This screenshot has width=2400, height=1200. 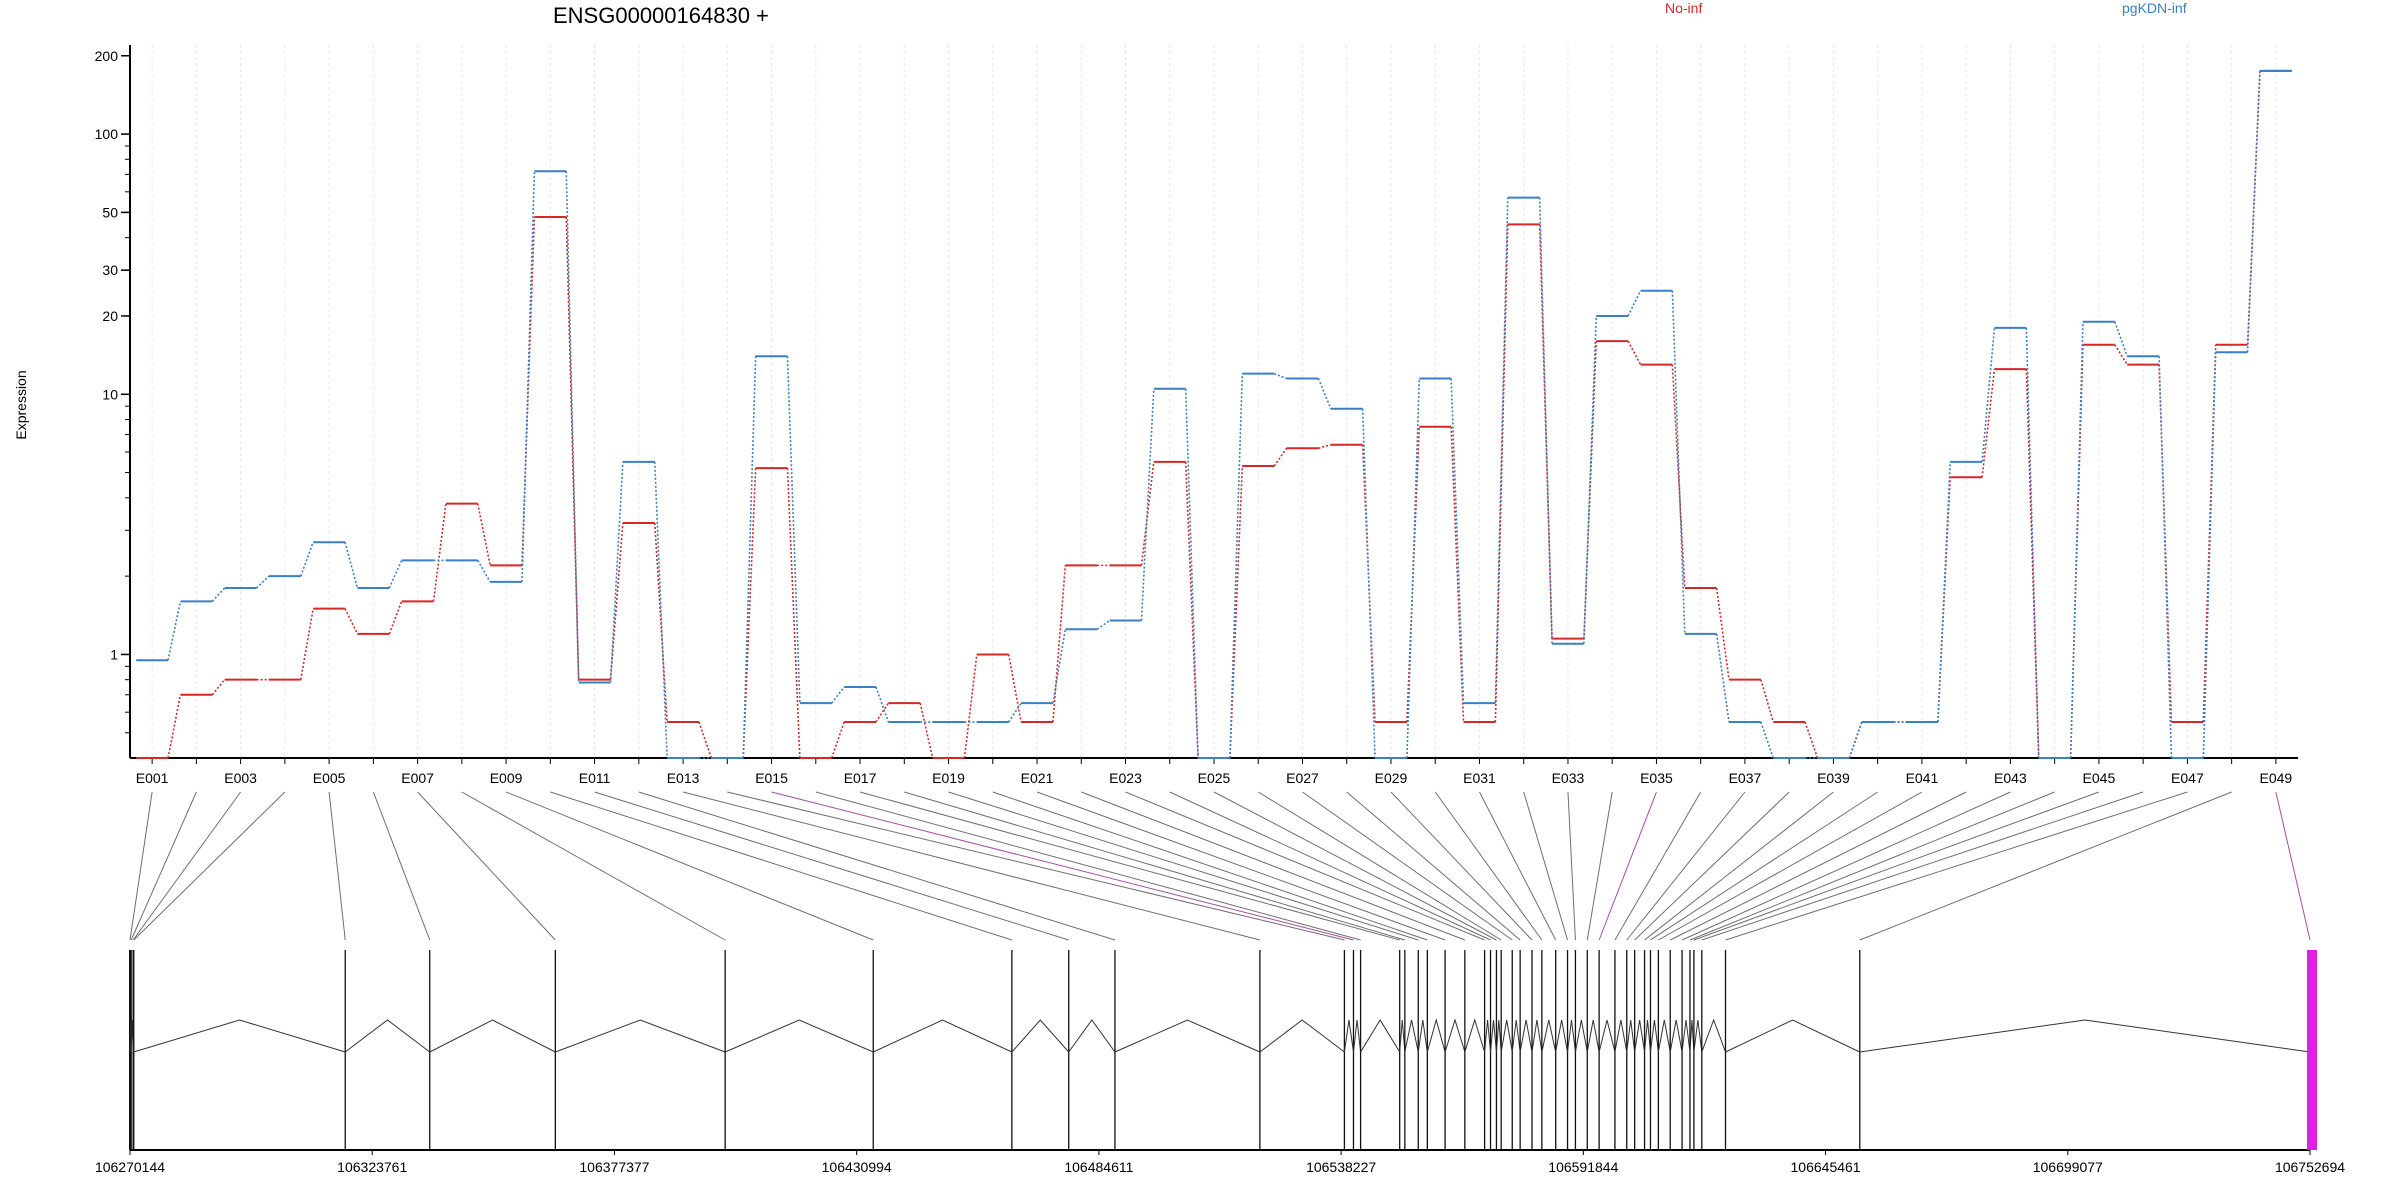 I want to click on genomic-tick-label: 106591844, so click(x=1583, y=1167).